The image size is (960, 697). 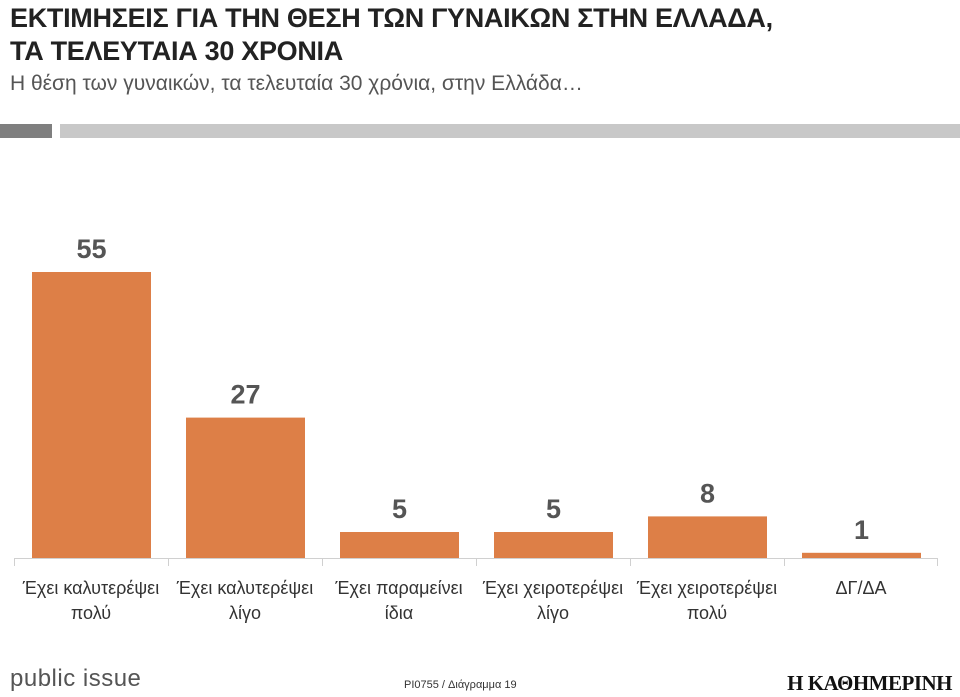 What do you see at coordinates (510, 131) in the screenshot?
I see `header-divider-light` at bounding box center [510, 131].